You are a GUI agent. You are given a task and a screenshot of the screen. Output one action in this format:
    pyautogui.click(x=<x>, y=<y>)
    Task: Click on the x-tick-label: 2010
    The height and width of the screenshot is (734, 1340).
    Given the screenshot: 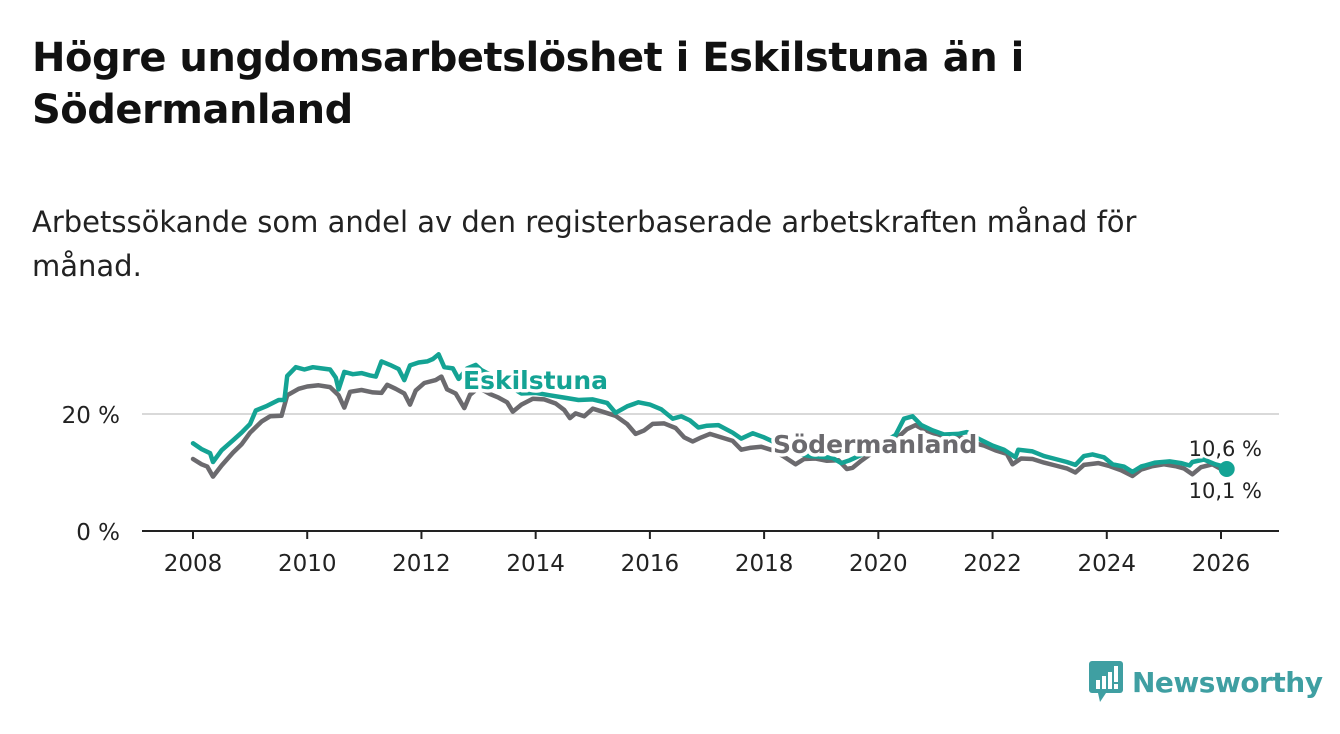 What is the action you would take?
    pyautogui.click(x=307, y=564)
    